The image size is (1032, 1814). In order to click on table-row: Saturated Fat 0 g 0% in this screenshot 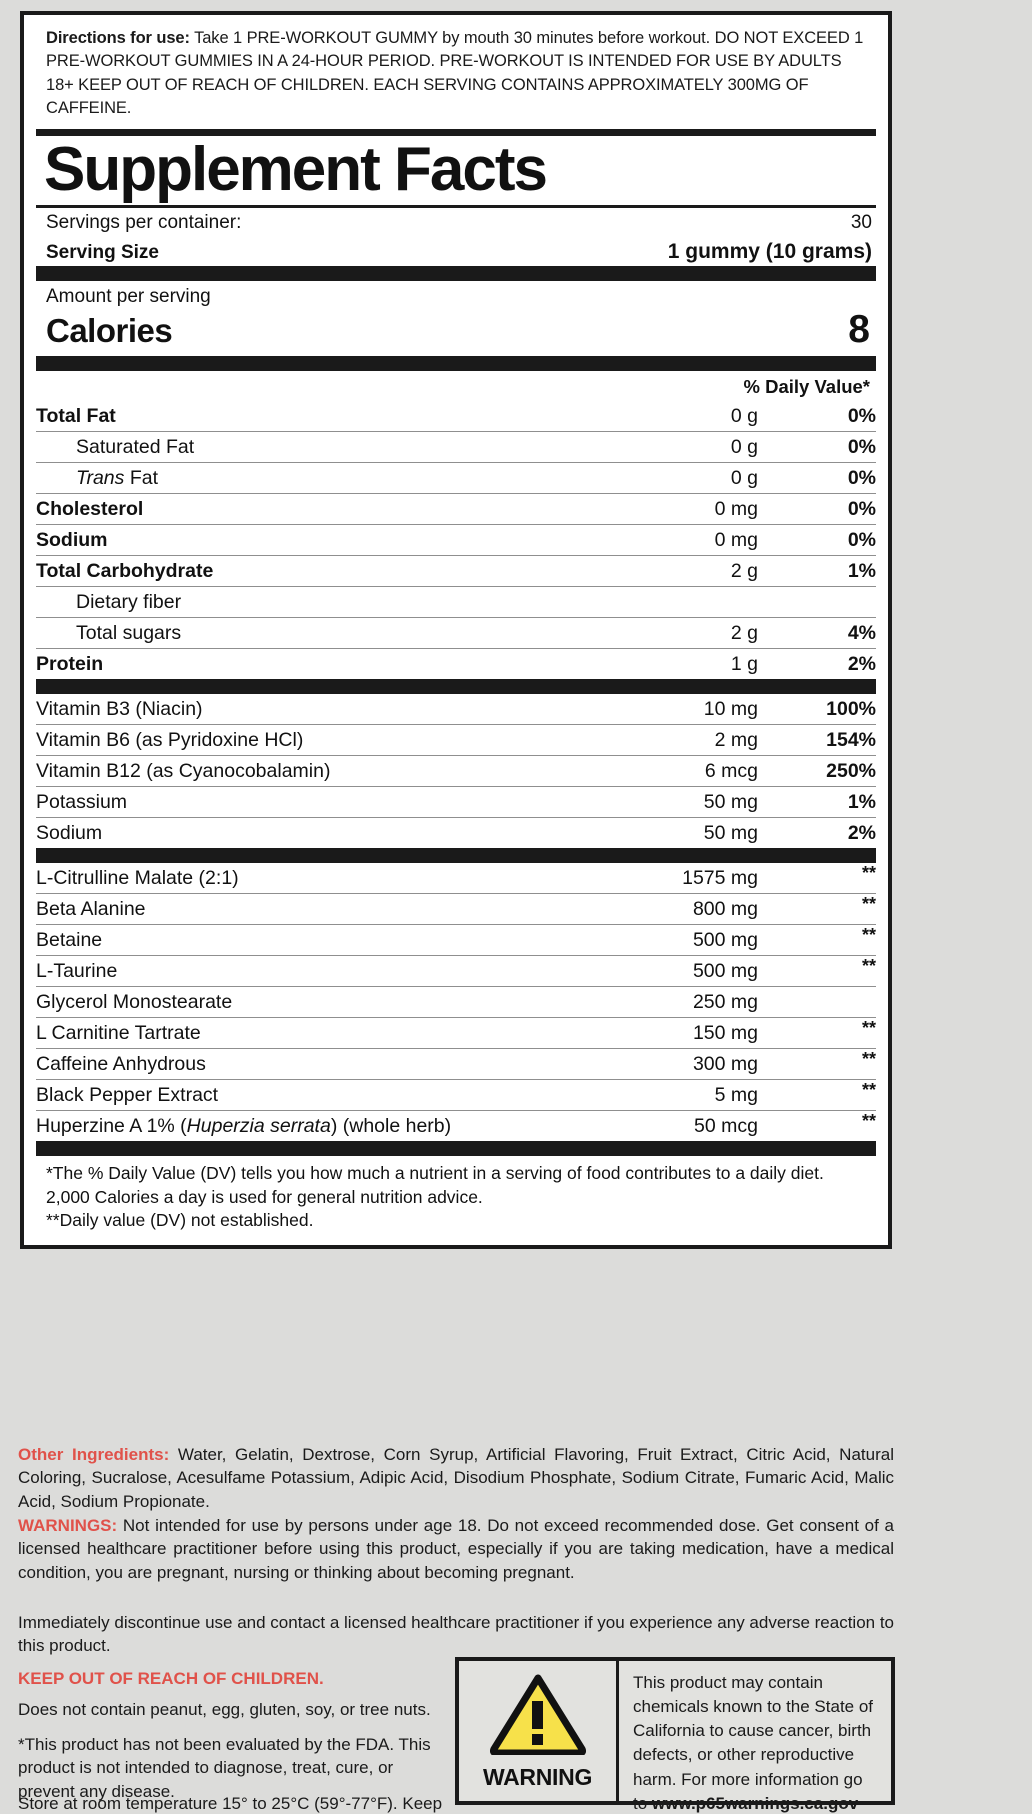, I will do `click(456, 447)`.